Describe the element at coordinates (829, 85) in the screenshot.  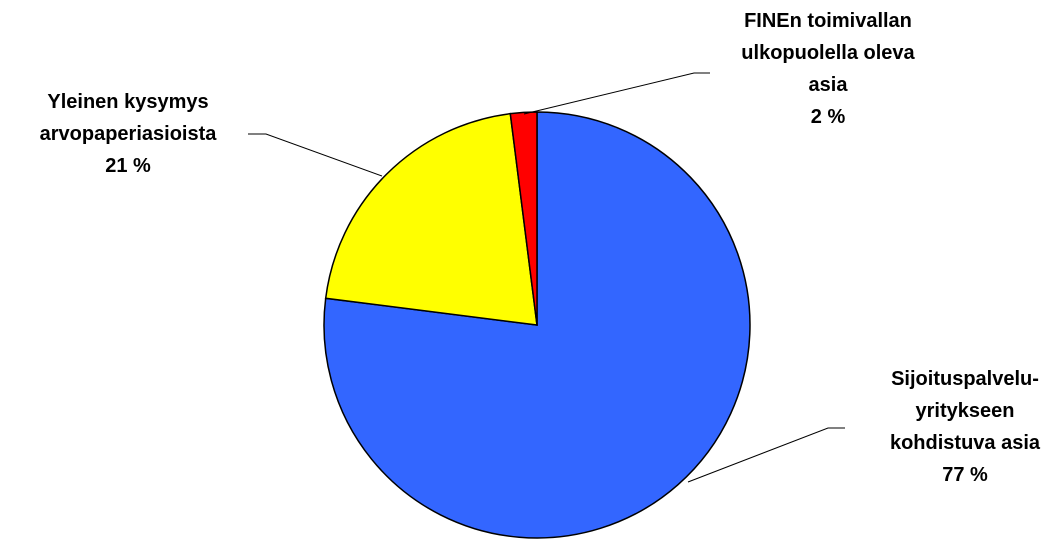
I see `slice-label-line-2-2: asia` at that location.